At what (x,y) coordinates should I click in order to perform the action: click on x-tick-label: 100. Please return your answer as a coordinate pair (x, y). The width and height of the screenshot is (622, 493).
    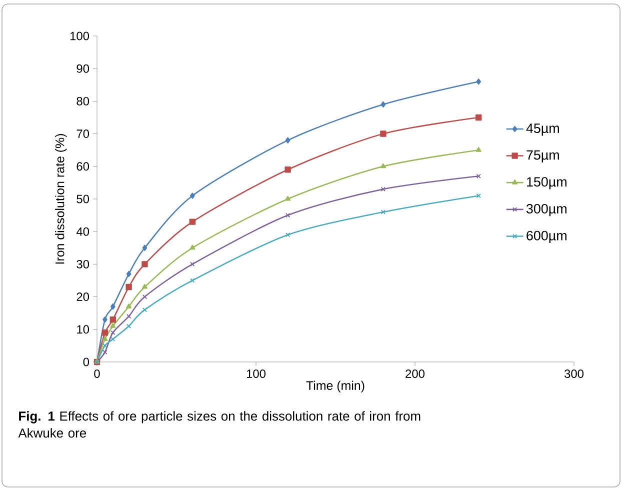
    Looking at the image, I should click on (256, 374).